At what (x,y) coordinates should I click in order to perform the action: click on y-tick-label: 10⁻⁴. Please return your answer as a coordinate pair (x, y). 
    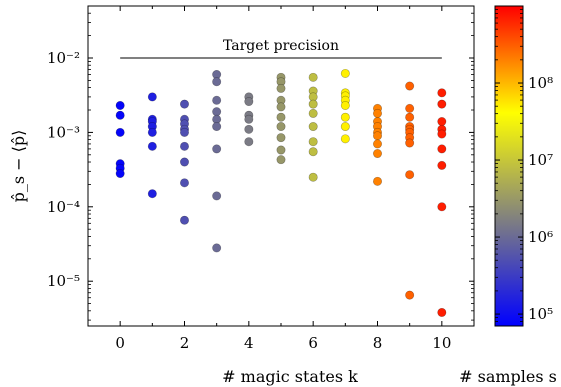
    Looking at the image, I should click on (63, 207).